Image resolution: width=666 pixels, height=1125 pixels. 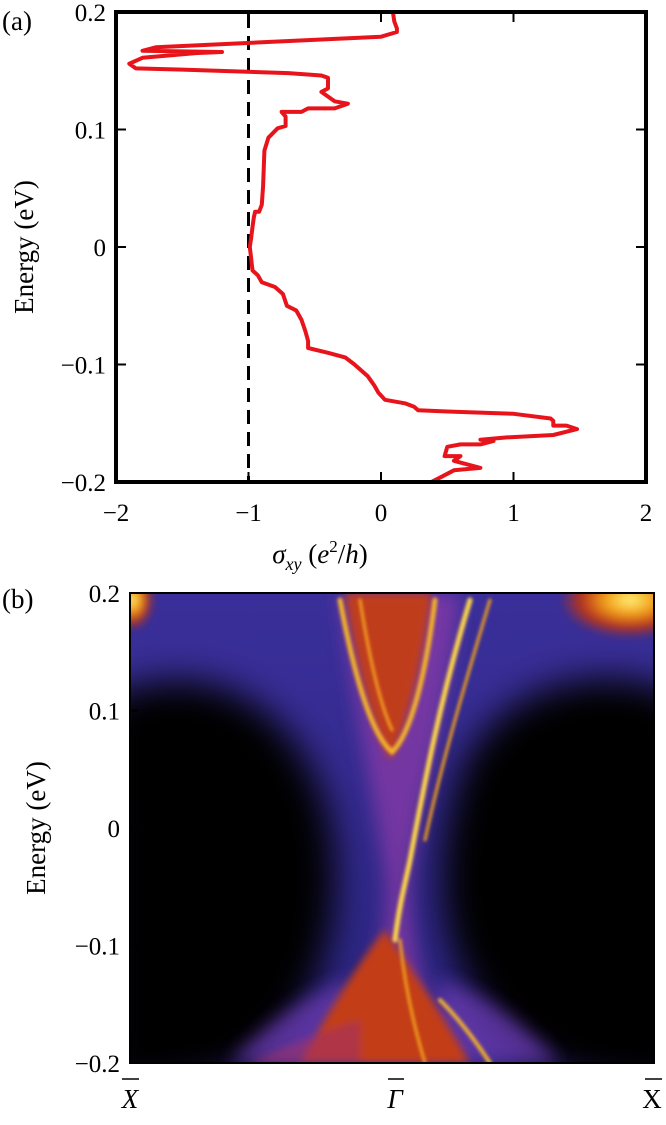 What do you see at coordinates (97, 829) in the screenshot?
I see `panel-b-y-tick-labels: 0.2 0.1 0 −0.1 −0.2` at bounding box center [97, 829].